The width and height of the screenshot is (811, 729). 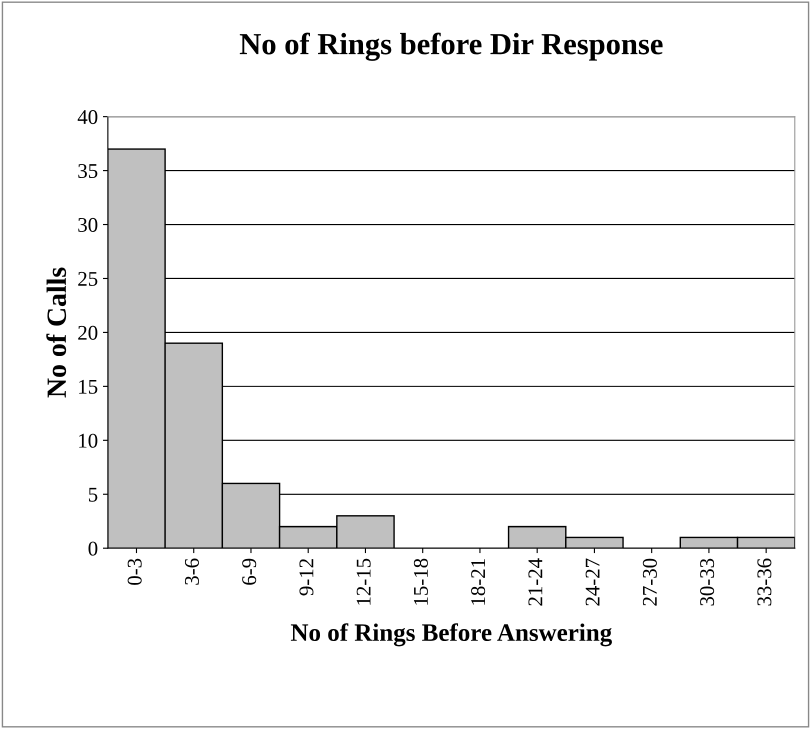 I want to click on x-tick-label: 27-30, so click(x=649, y=582).